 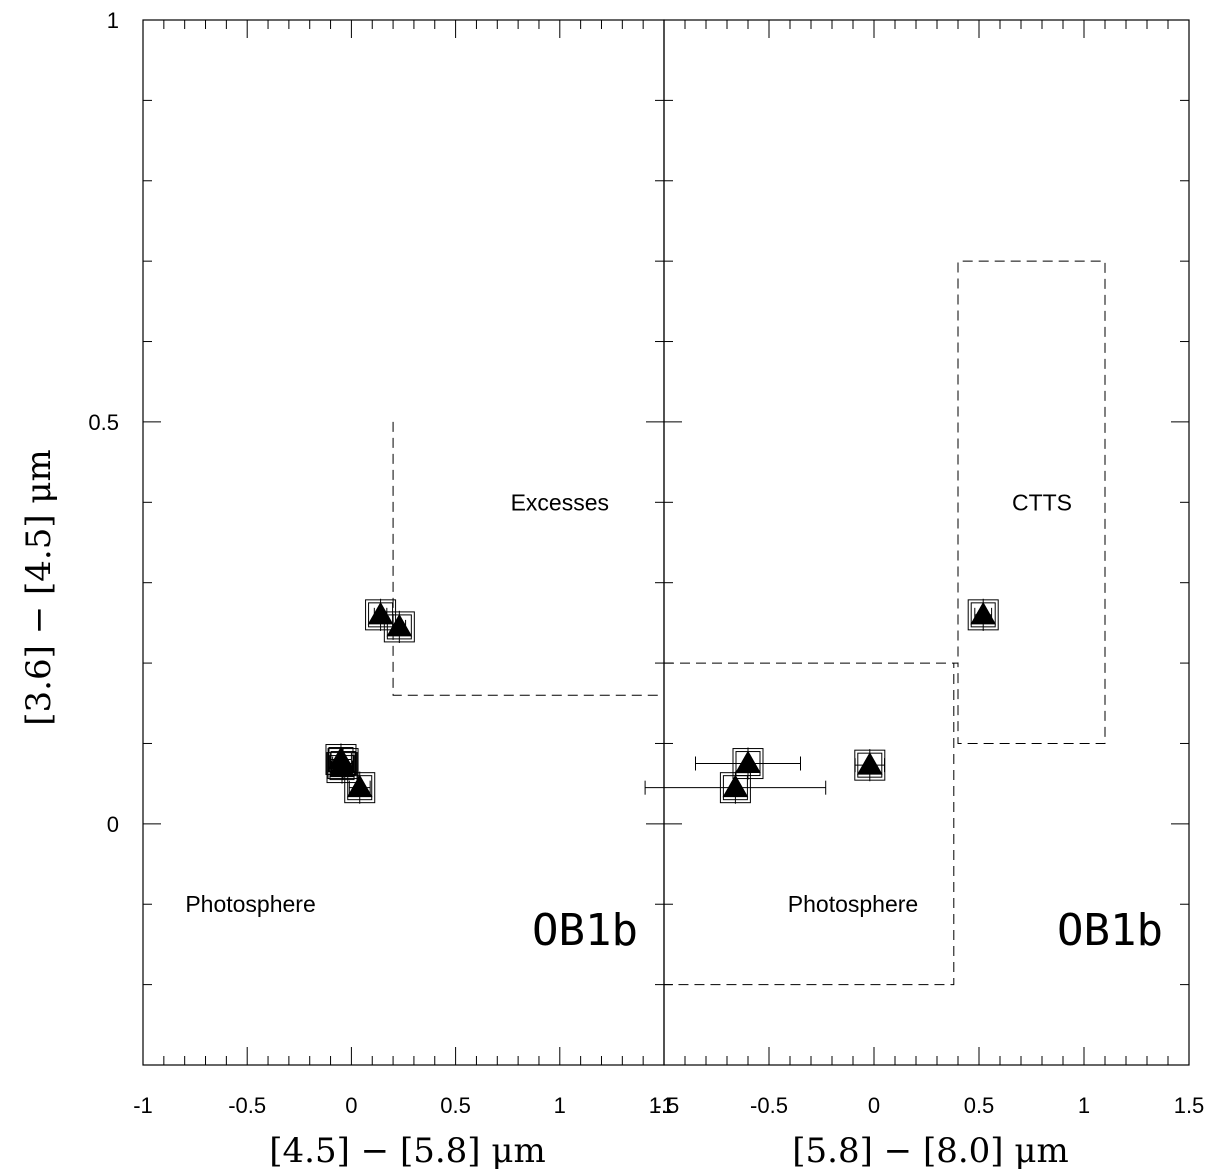 What do you see at coordinates (407, 1151) in the screenshot?
I see `x-axis-title: [4.5] − [5.8] μm` at bounding box center [407, 1151].